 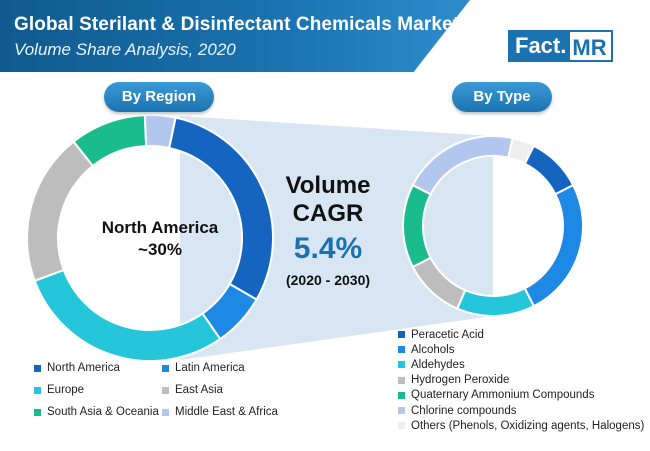 What do you see at coordinates (199, 390) in the screenshot?
I see `legend-label: East Asia` at bounding box center [199, 390].